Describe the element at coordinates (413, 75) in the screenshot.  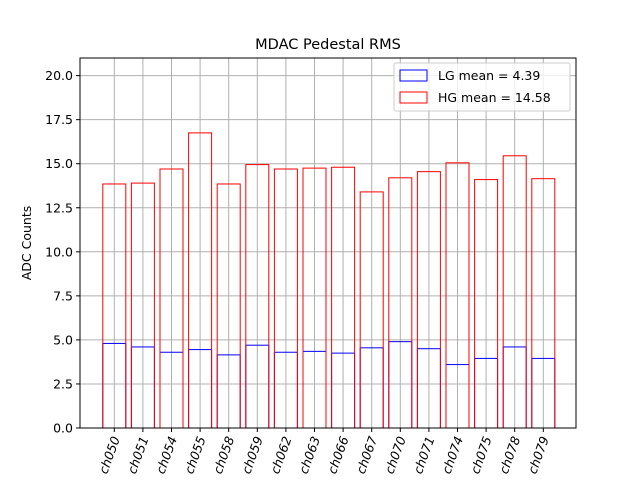
I see `legend-swatch-lg` at that location.